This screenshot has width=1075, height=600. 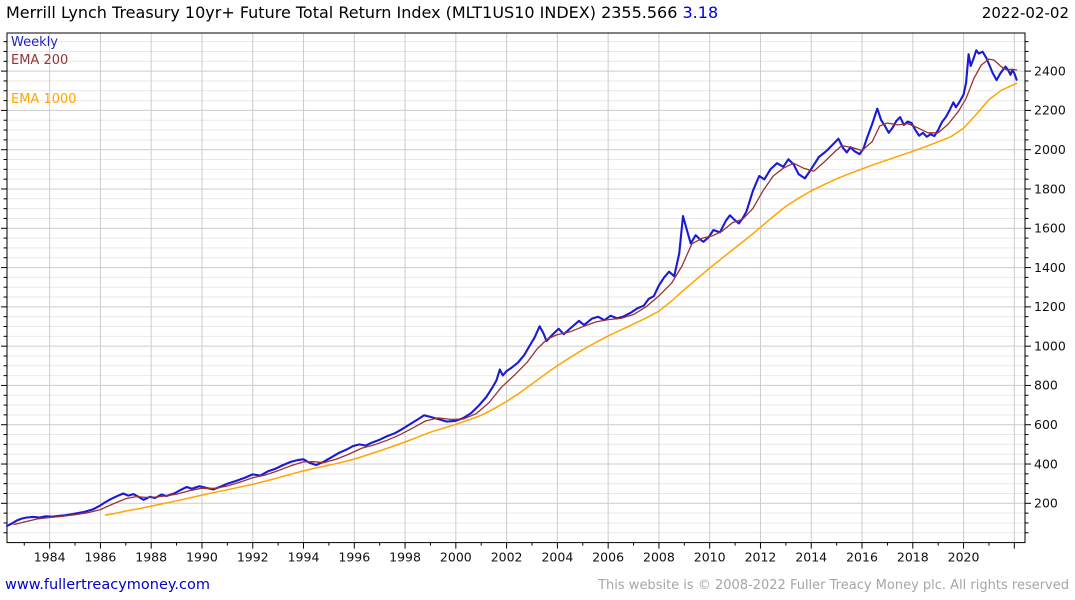 I want to click on y-axis-label: 800, so click(x=1046, y=385).